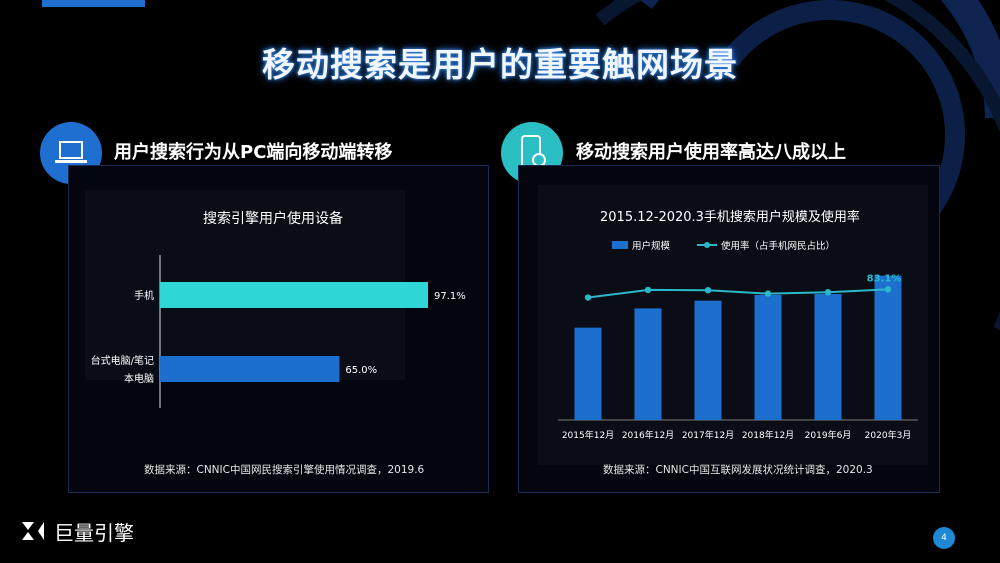 This screenshot has height=563, width=1000. What do you see at coordinates (139, 378) in the screenshot?
I see `category-label-2-2: 本电脑` at bounding box center [139, 378].